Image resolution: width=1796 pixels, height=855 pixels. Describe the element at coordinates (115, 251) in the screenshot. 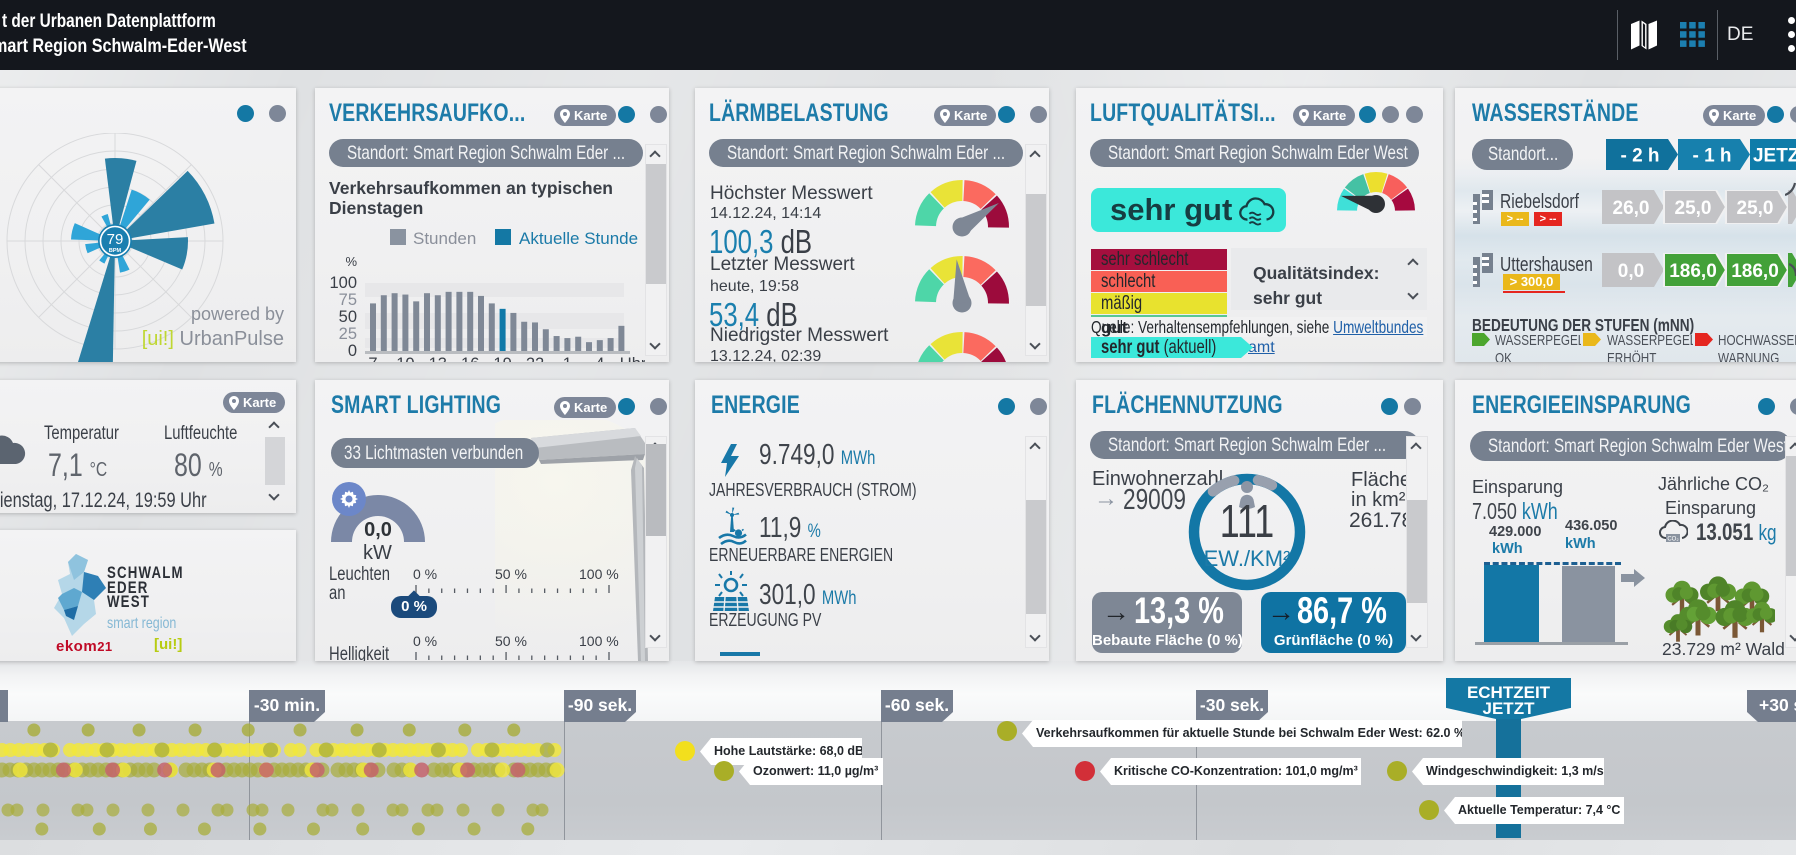

I see `svg-text: BPM` at that location.